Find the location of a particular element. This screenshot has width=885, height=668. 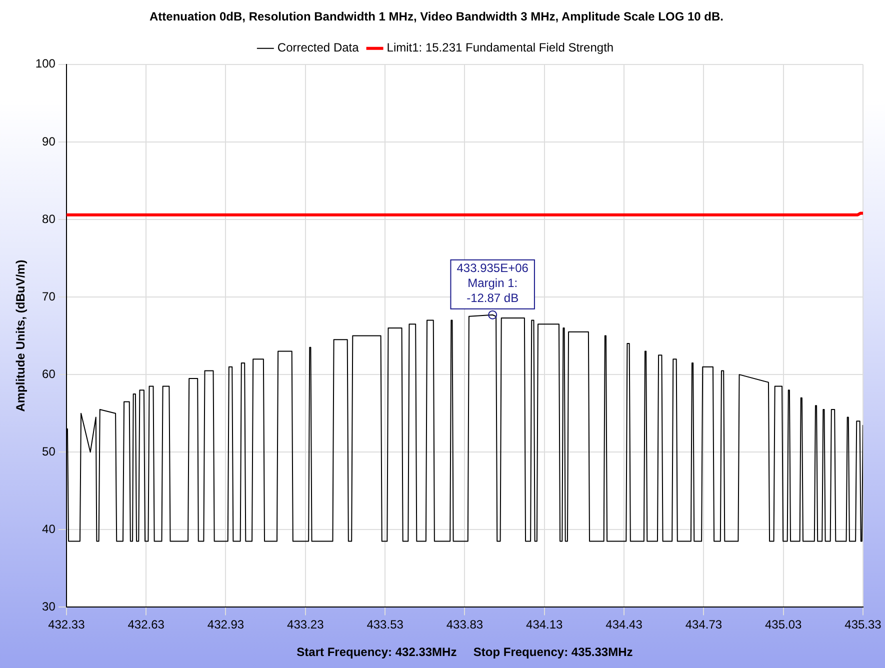

x-tick-label: 434.43 is located at coordinates (624, 625).